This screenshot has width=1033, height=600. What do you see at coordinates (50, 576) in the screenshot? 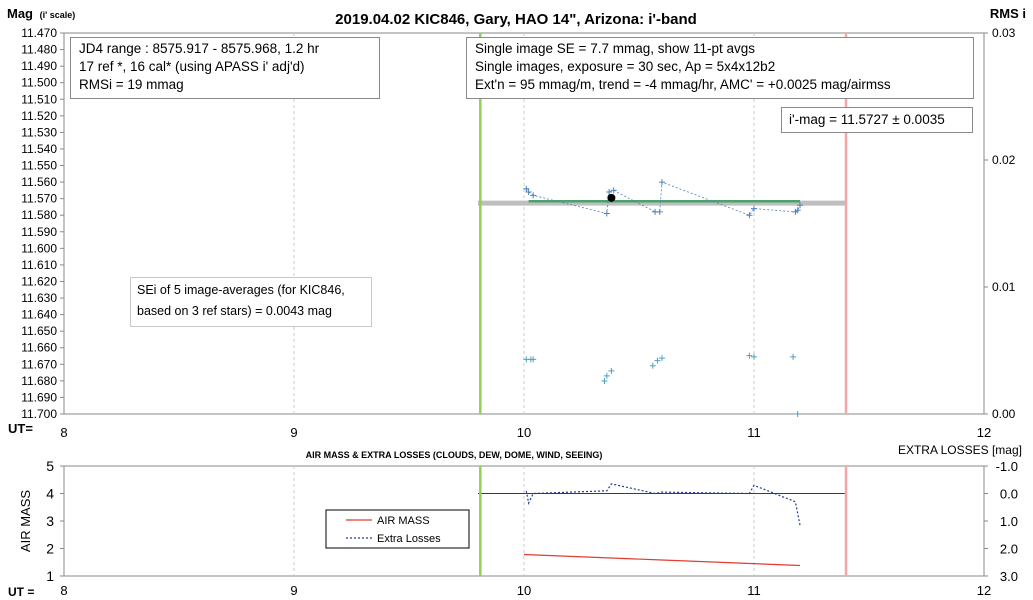
I see `y-tick-label: 1` at bounding box center [50, 576].